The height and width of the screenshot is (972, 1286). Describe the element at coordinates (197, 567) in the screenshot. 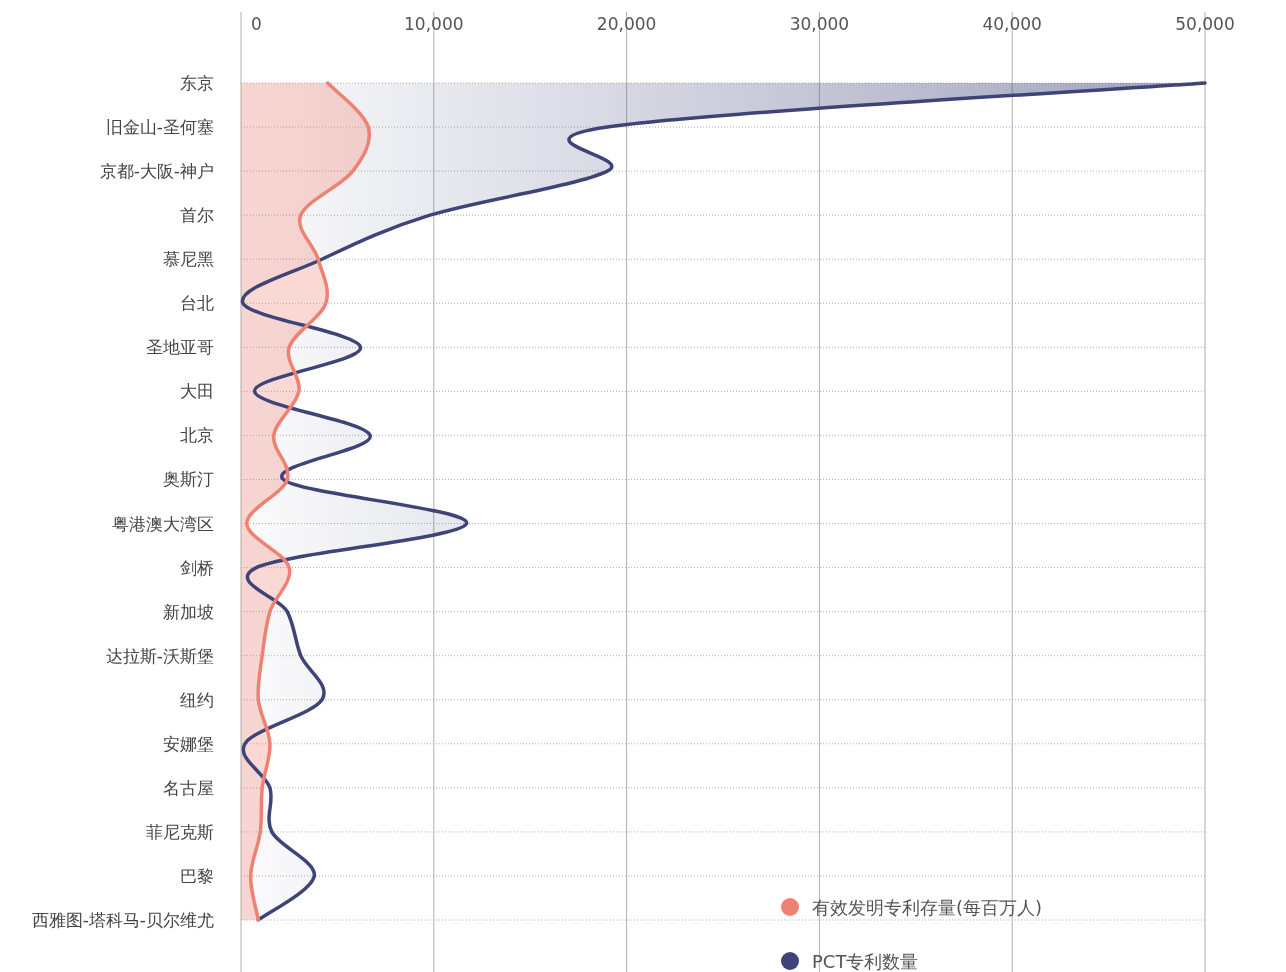

I see `y-tick-label: 剑桥` at that location.